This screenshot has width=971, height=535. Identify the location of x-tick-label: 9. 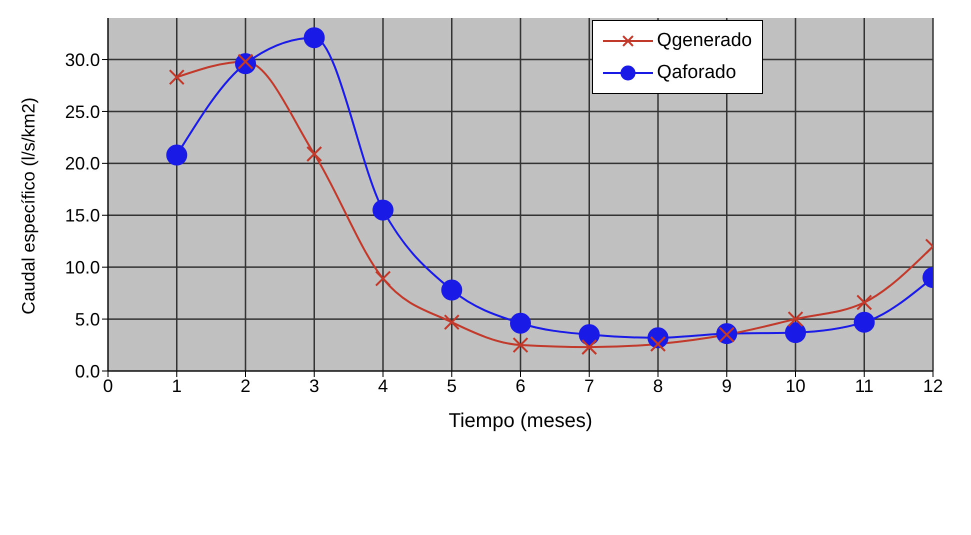
(727, 386).